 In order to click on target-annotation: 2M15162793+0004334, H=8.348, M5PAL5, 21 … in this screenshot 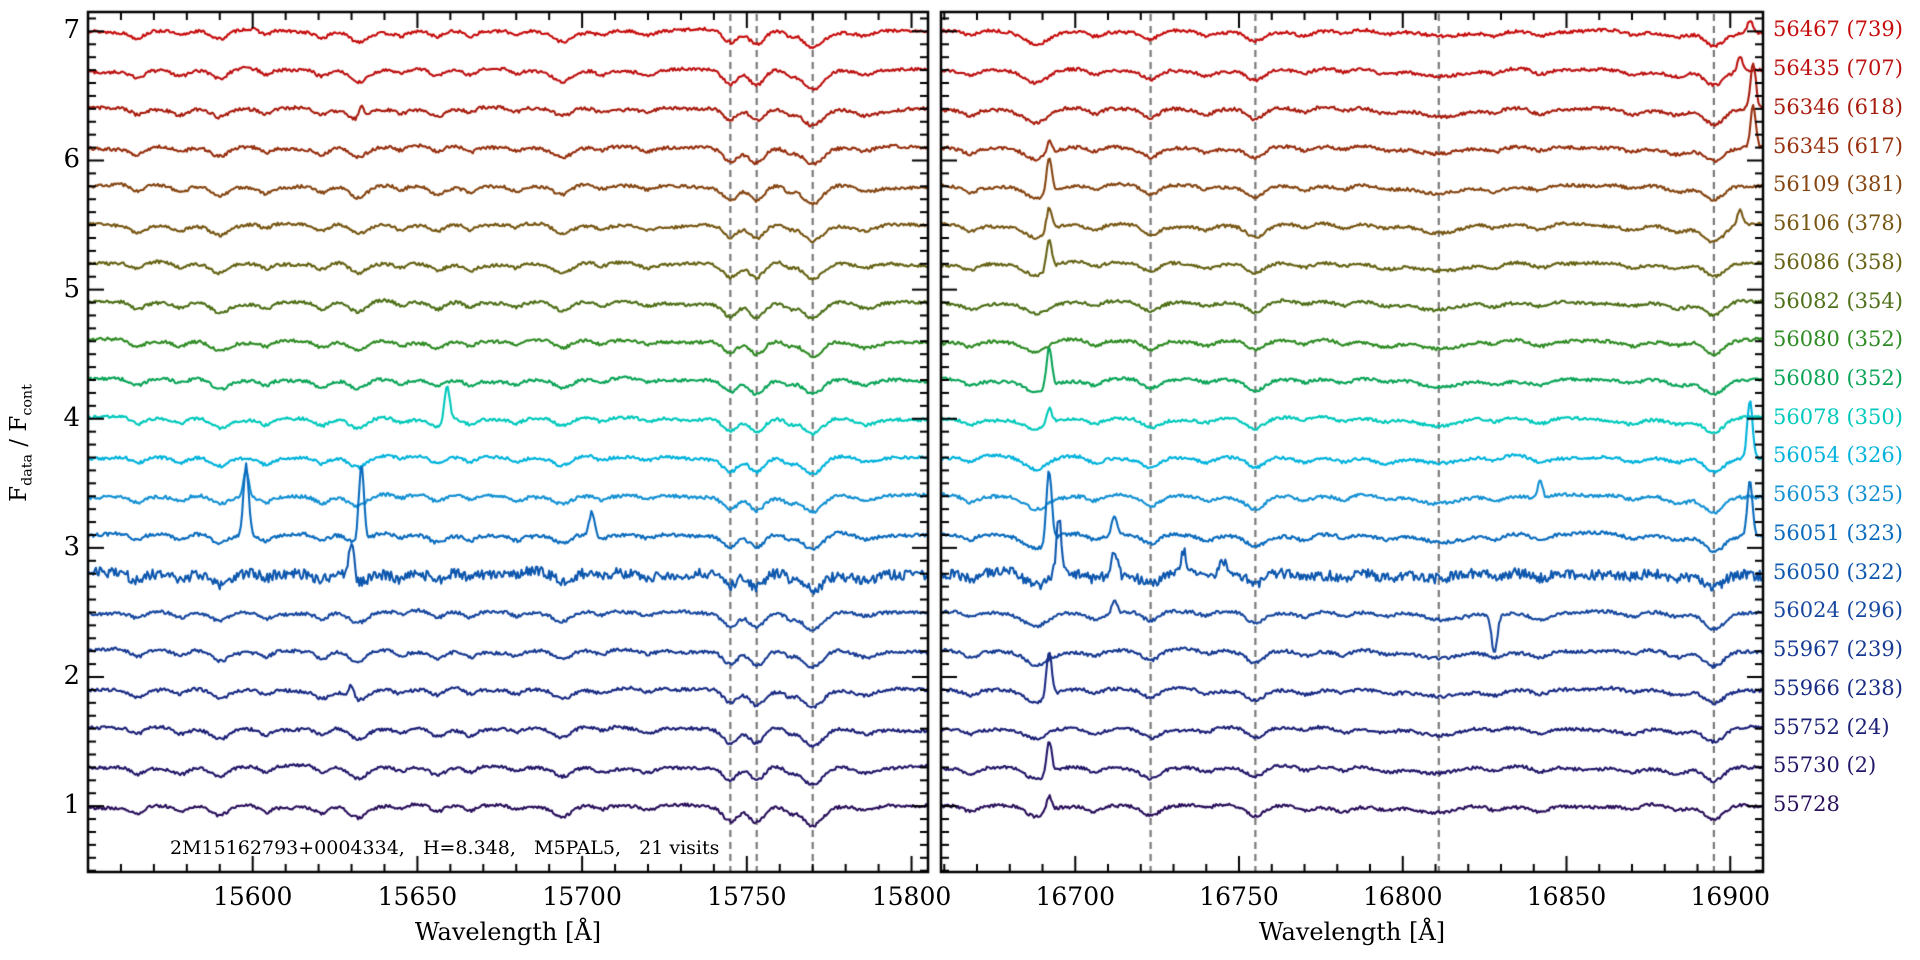, I will do `click(445, 848)`.